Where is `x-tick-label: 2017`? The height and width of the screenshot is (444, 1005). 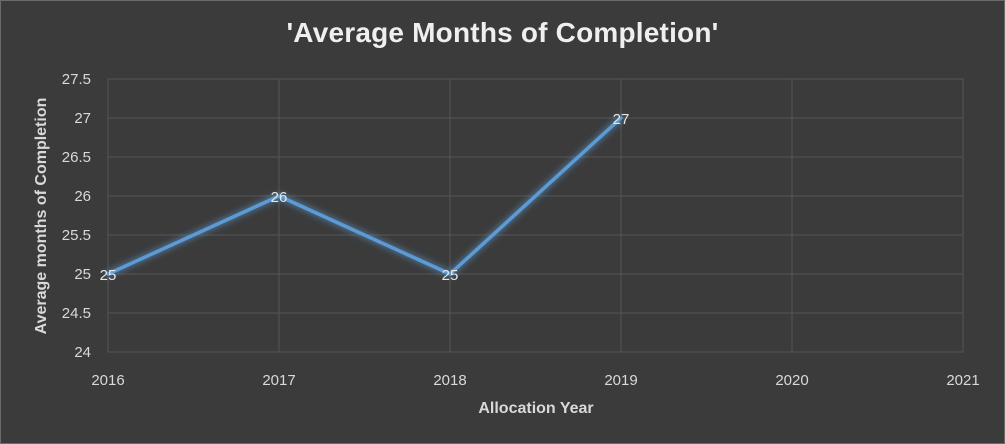
x-tick-label: 2017 is located at coordinates (278, 380).